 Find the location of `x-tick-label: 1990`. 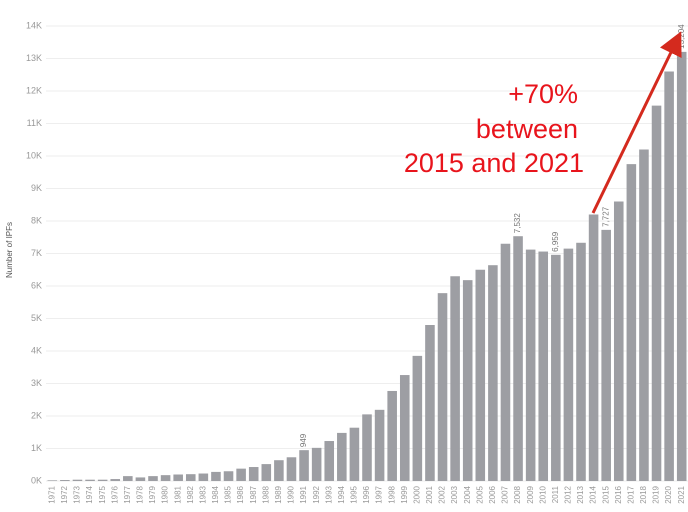

x-tick-label: 1990 is located at coordinates (291, 494).